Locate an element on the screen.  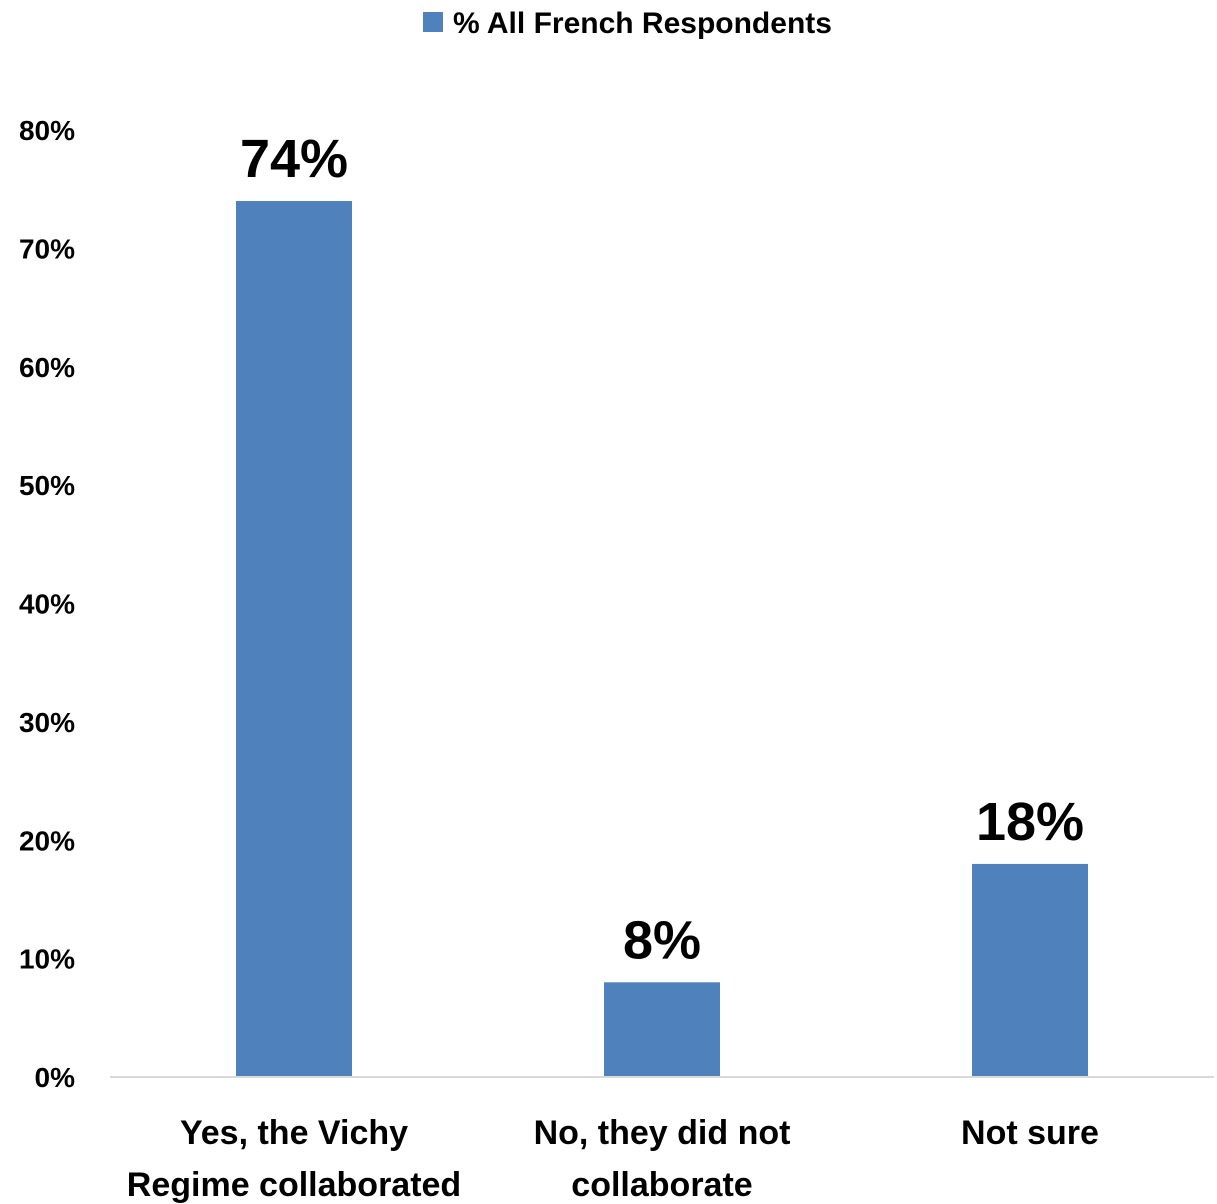
legend-label: % All French Respondents is located at coordinates (642, 23).